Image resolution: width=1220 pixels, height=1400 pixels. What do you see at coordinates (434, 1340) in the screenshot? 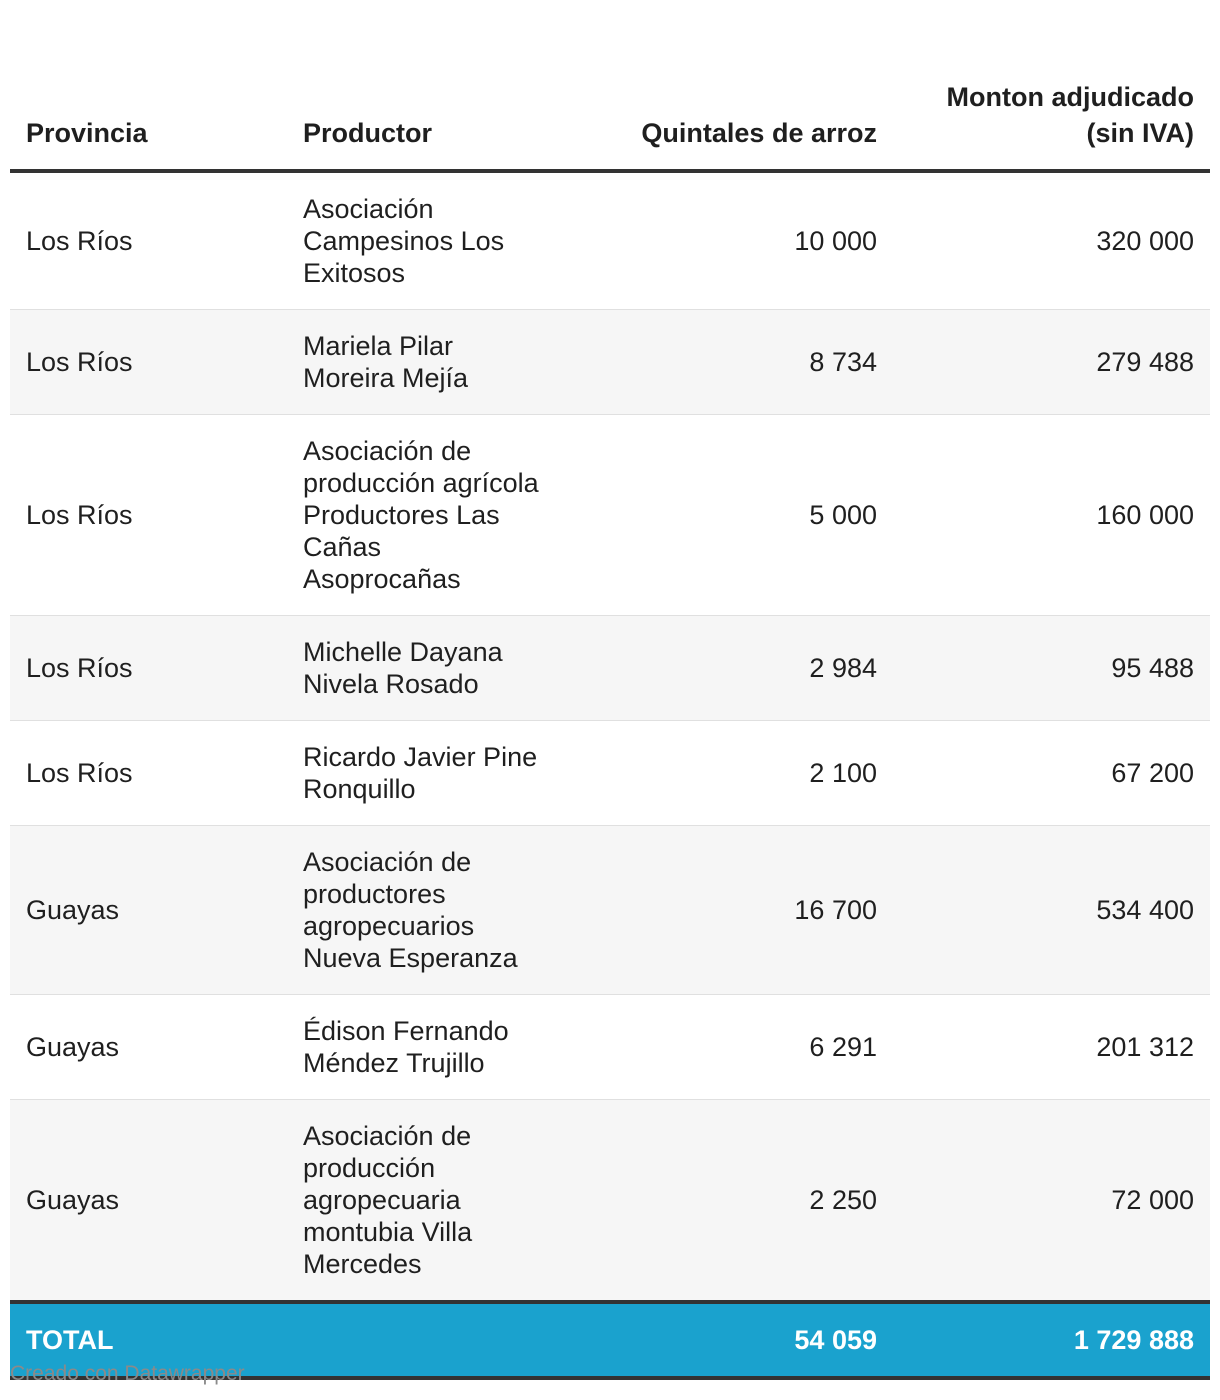
I see `total-empty-cell` at bounding box center [434, 1340].